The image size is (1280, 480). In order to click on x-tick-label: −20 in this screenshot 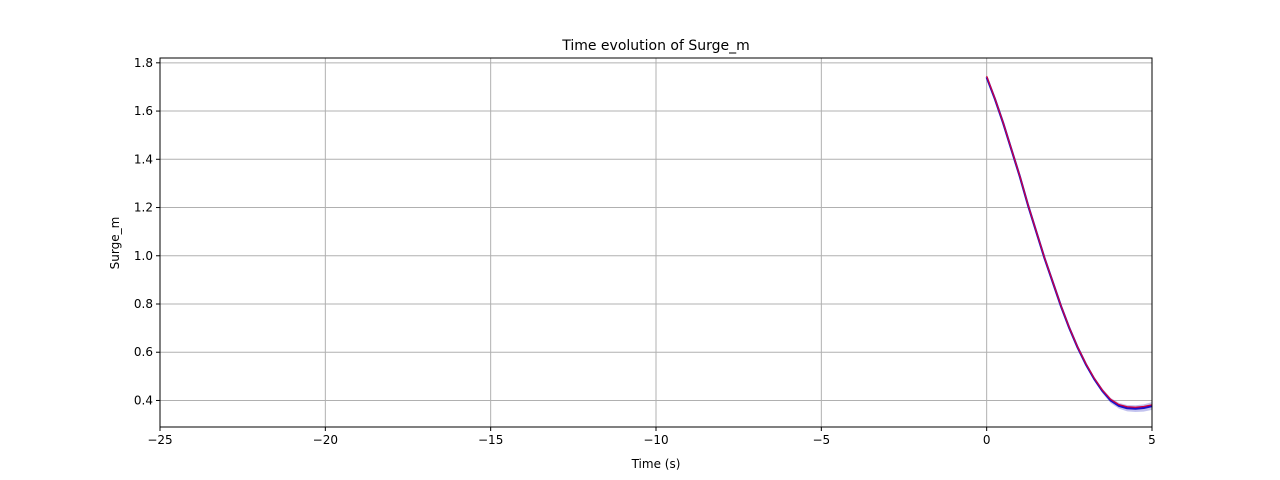, I will do `click(325, 440)`.